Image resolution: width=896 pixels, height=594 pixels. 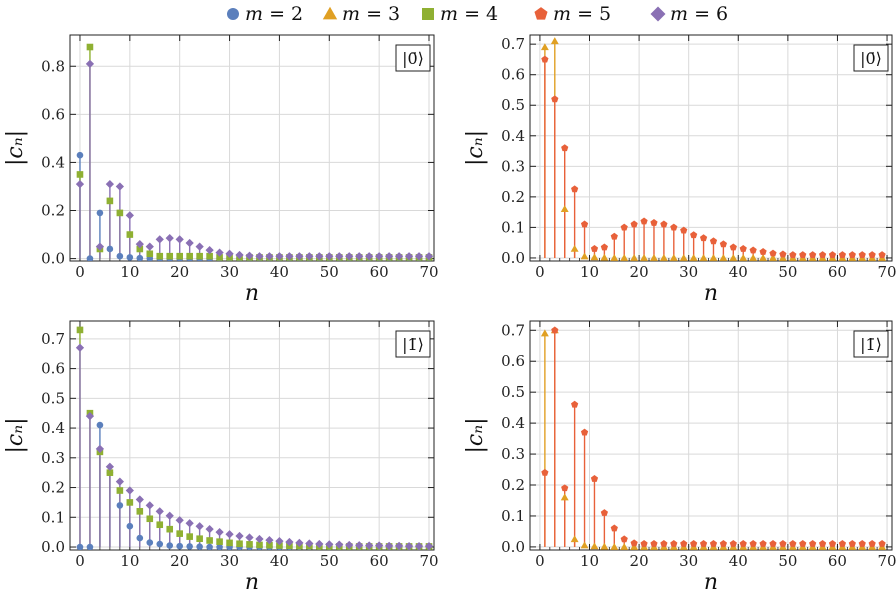 I want to click on legend-item: m = 4, so click(x=460, y=14).